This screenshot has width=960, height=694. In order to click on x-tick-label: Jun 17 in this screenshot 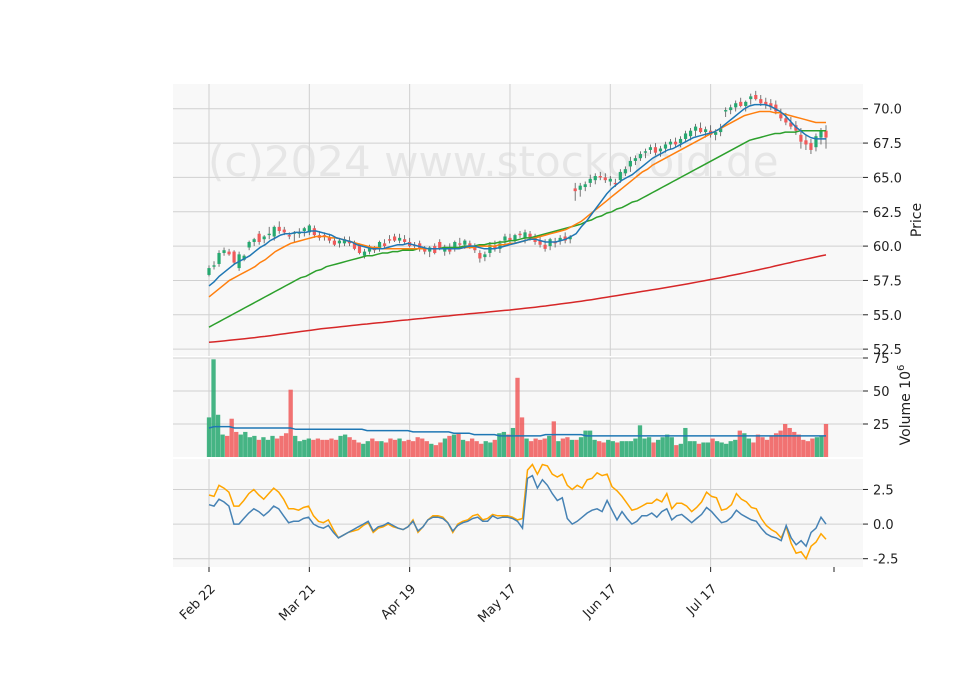, I will do `click(600, 602)`.